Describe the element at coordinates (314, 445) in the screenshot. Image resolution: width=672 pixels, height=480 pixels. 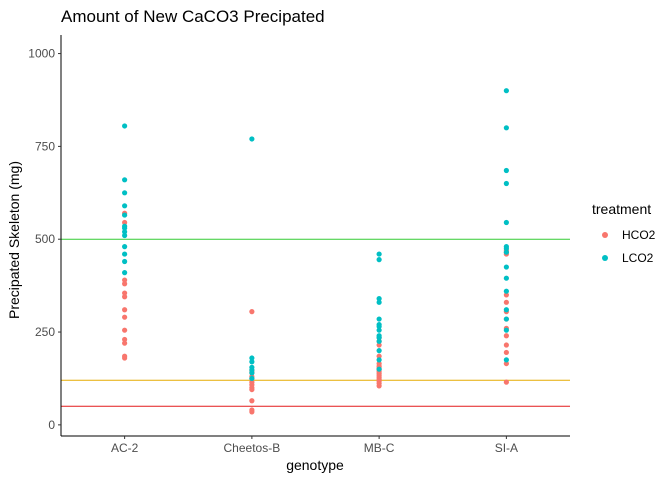
I see `x-axis-ticks: AC-2 Cheetos-B MB-C SI-A` at that location.